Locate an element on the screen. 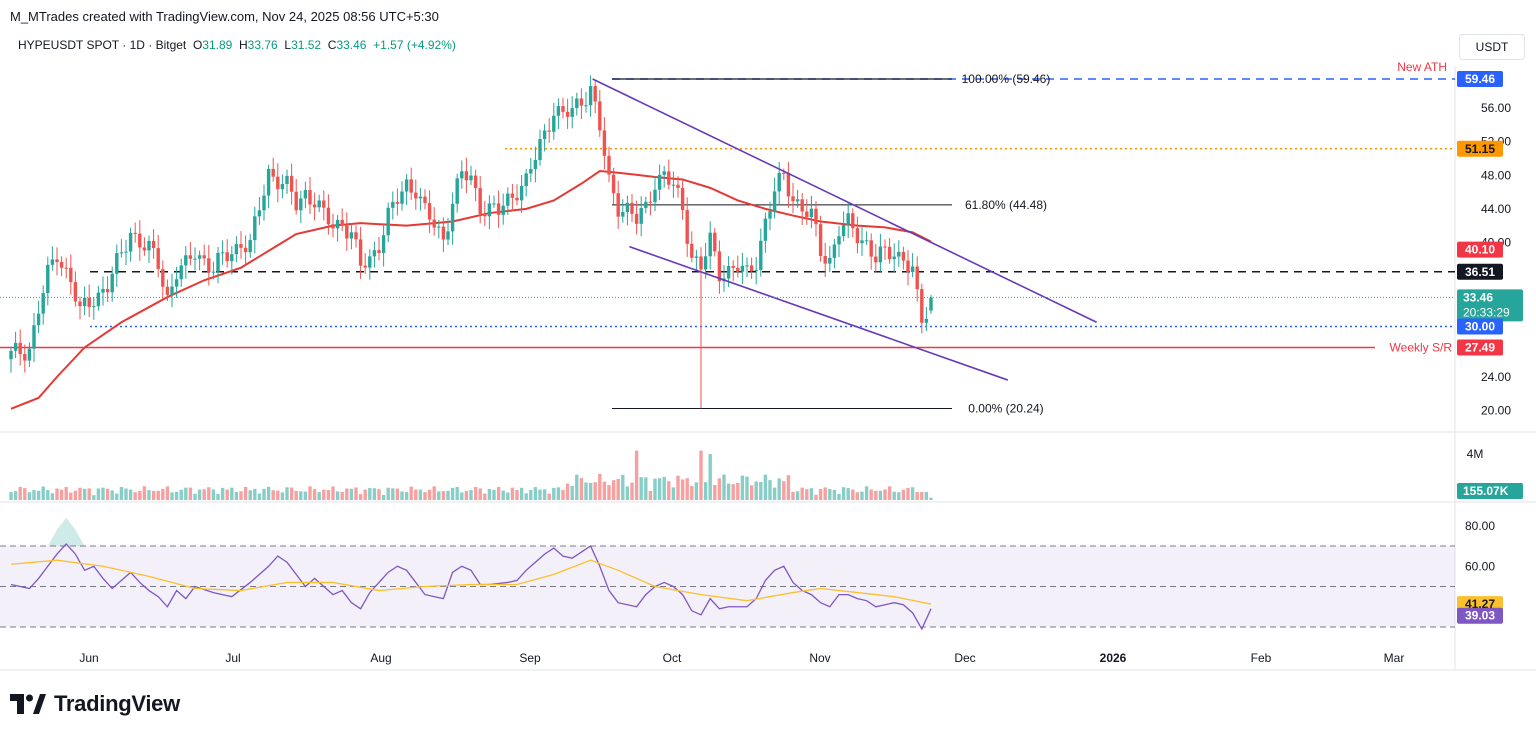 Image resolution: width=1536 pixels, height=735 pixels. price-tag-ma-bg is located at coordinates (1480, 249).